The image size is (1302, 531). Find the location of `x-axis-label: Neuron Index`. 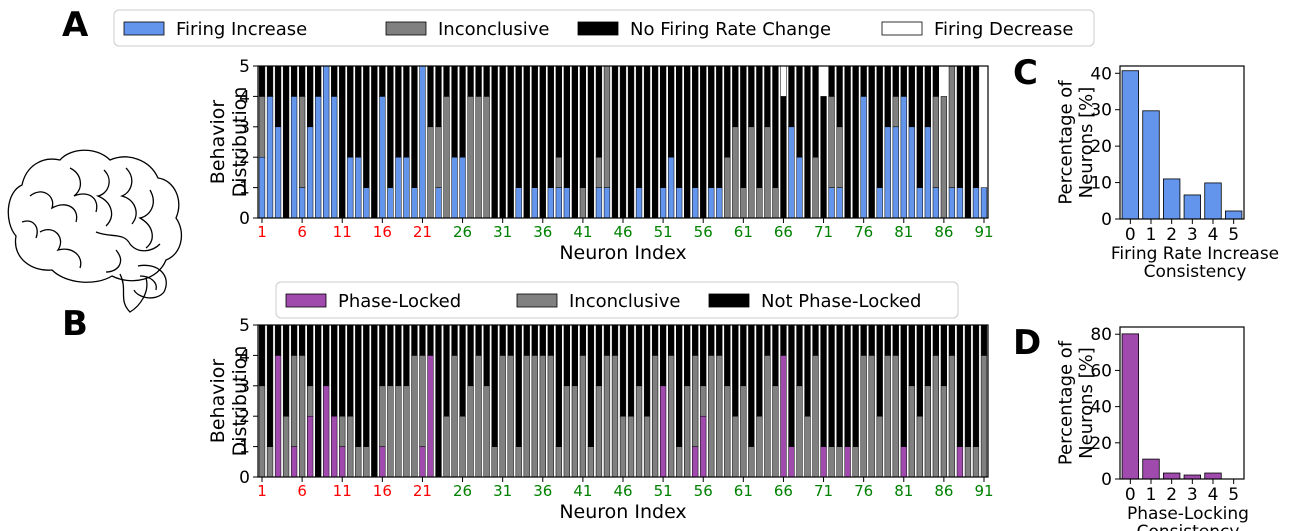

x-axis-label: Neuron Index is located at coordinates (622, 253).